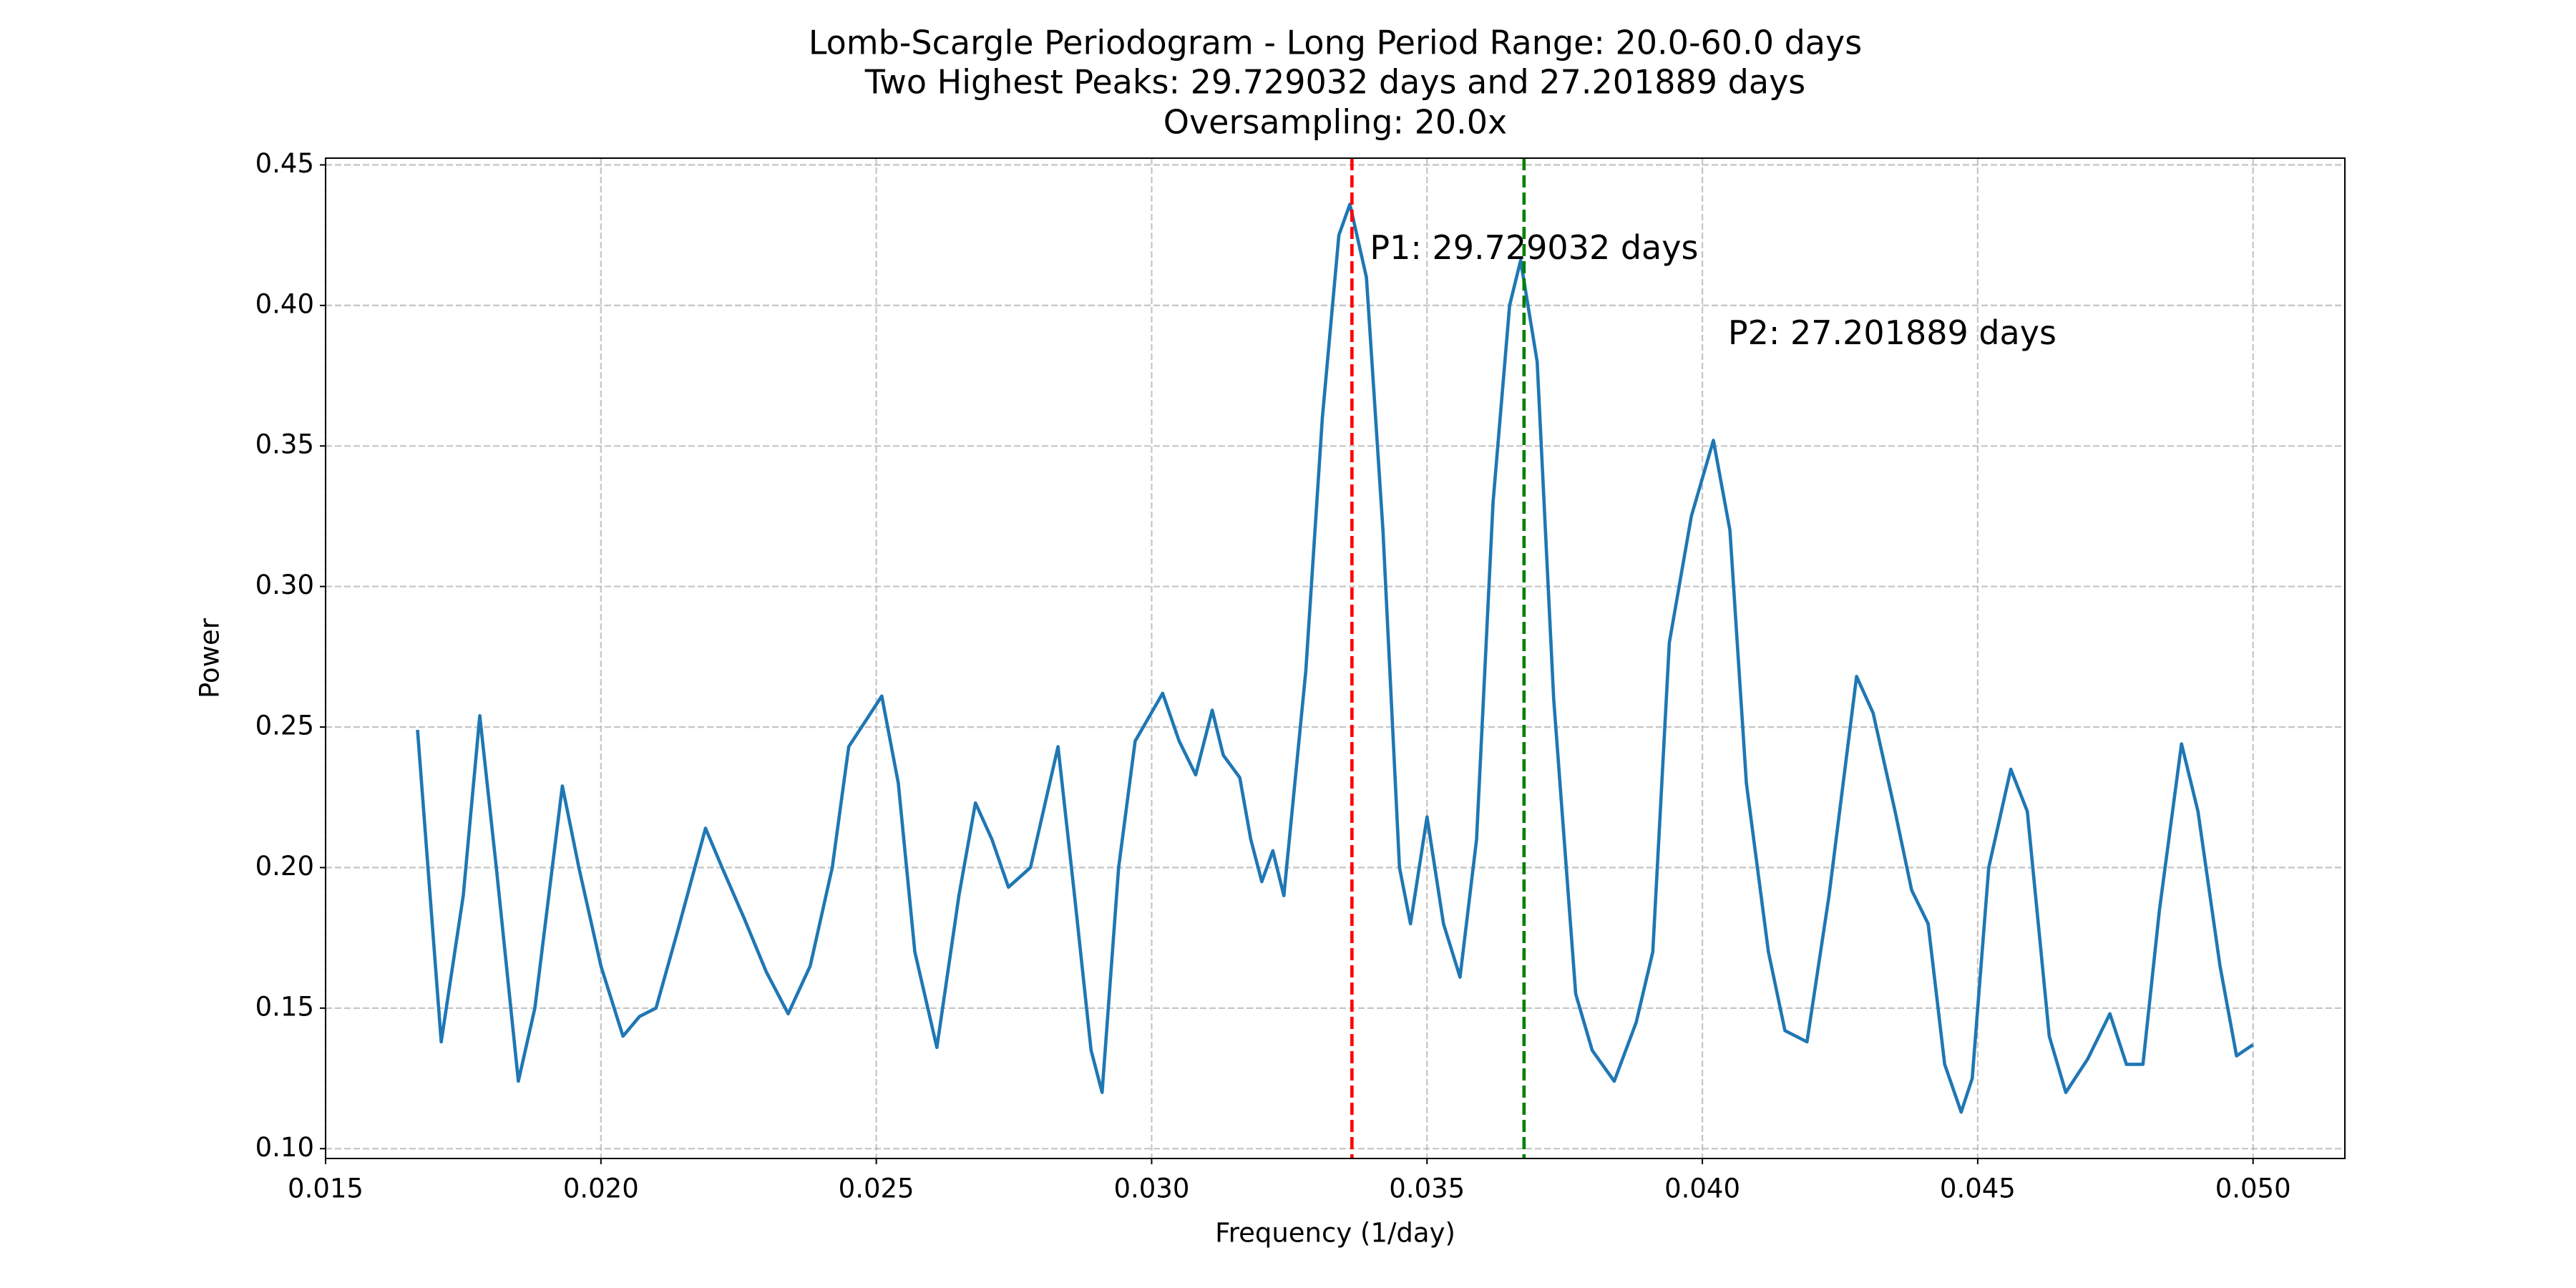 The width and height of the screenshot is (2576, 1288). What do you see at coordinates (1892, 332) in the screenshot?
I see `annotation: P2: 27.201889 days` at bounding box center [1892, 332].